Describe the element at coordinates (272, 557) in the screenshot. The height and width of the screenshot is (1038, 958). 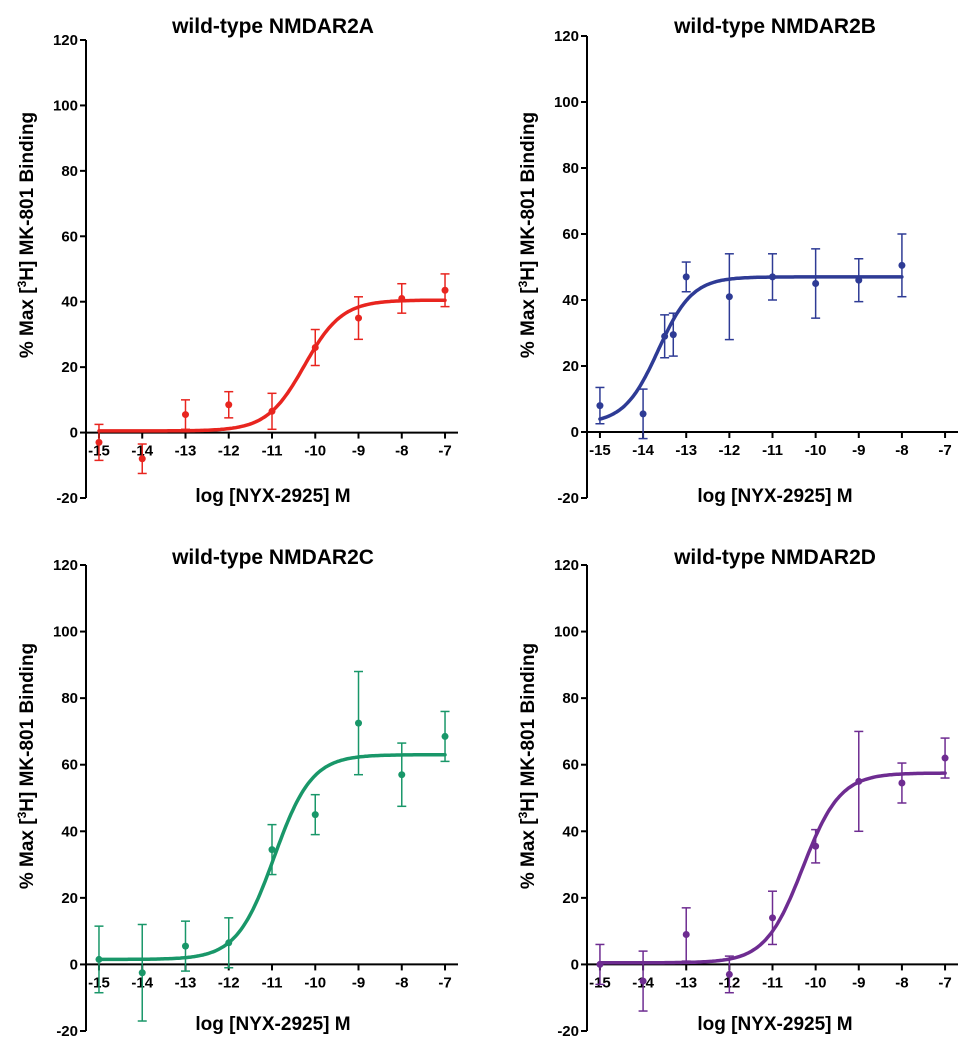
I see `chart-title: wild-type NMDAR2C` at that location.